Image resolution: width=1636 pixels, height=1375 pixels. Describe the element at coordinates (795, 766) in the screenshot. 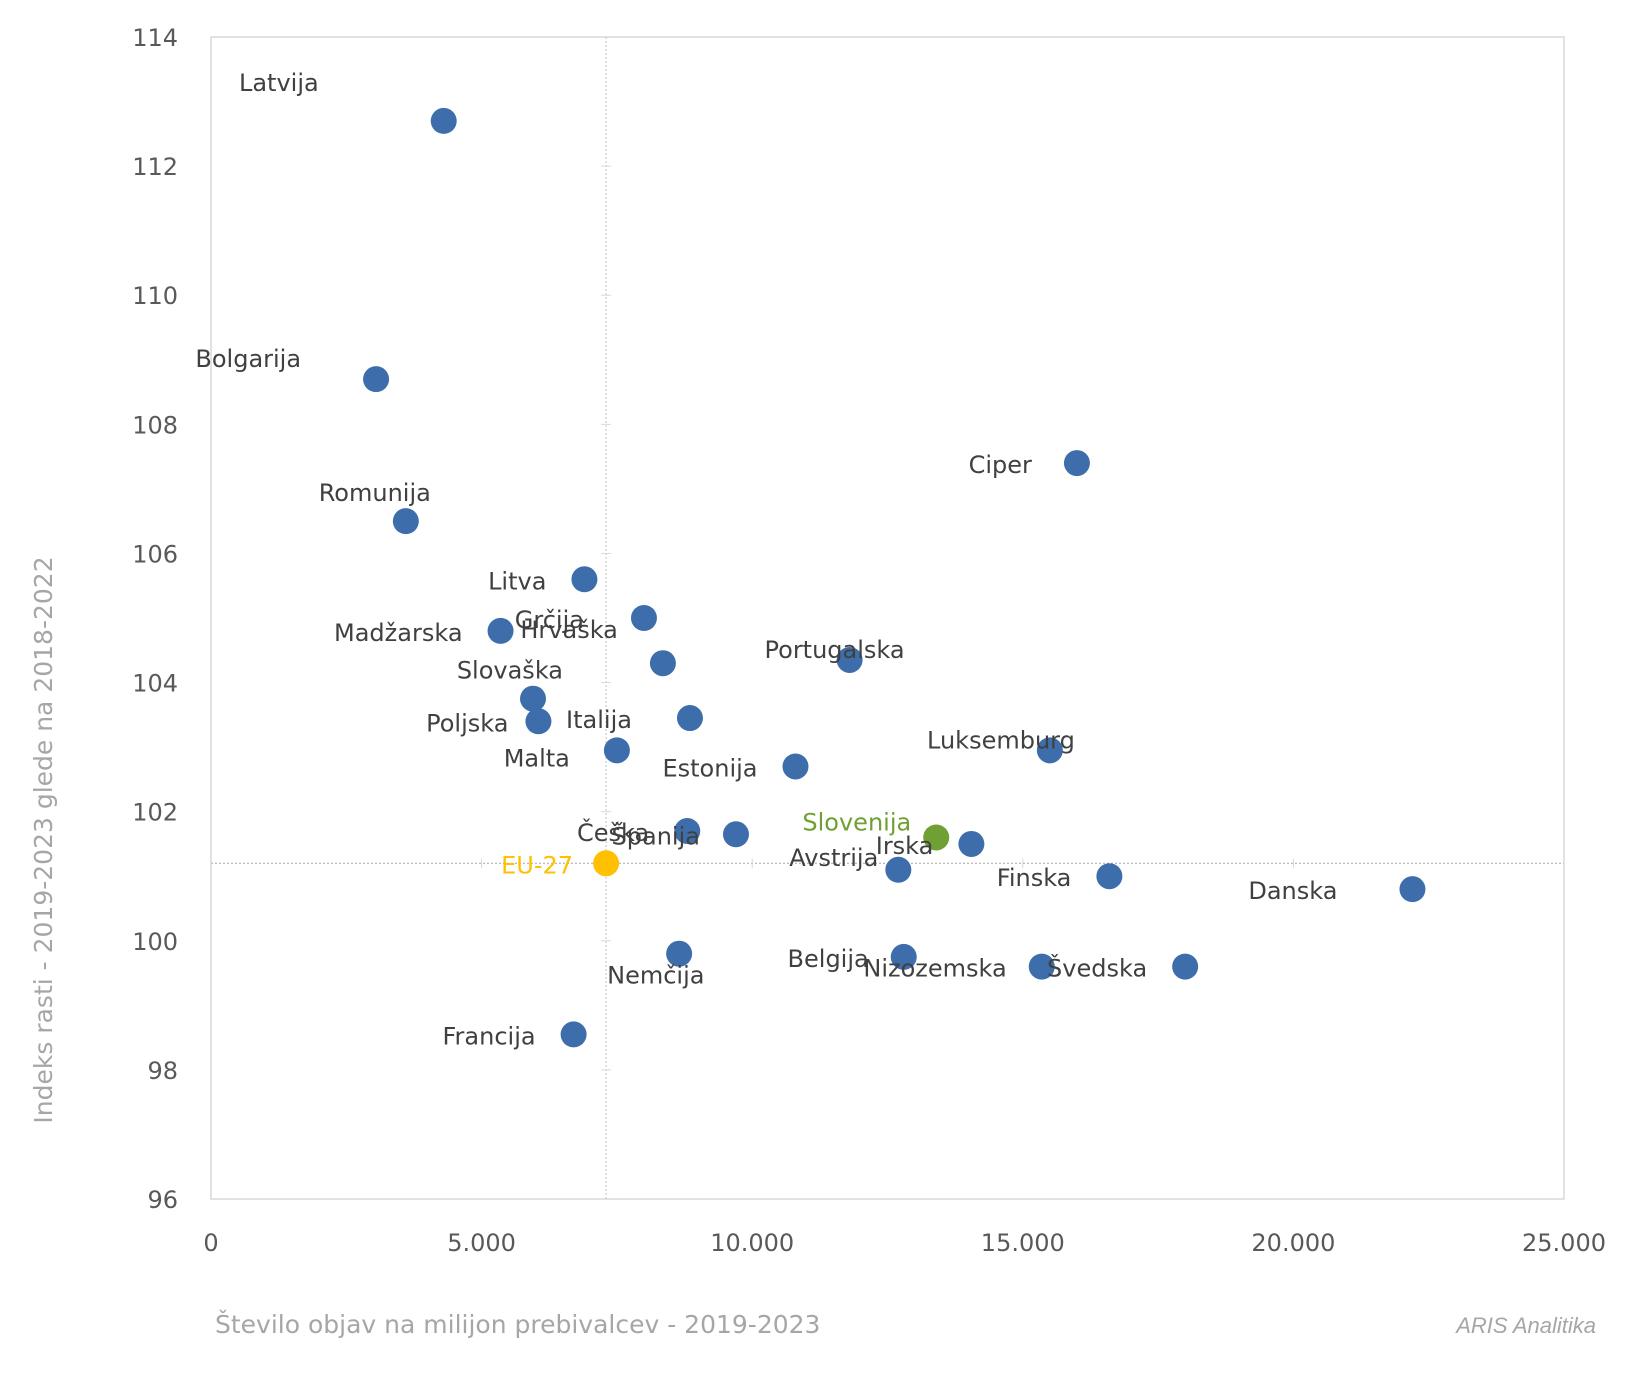

I see `data-point-estonija` at that location.